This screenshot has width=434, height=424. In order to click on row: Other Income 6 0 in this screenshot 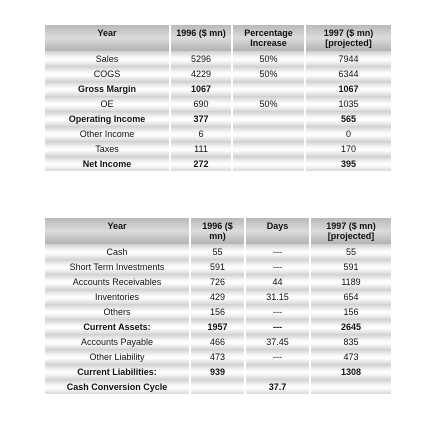, I will do `click(219, 133)`.